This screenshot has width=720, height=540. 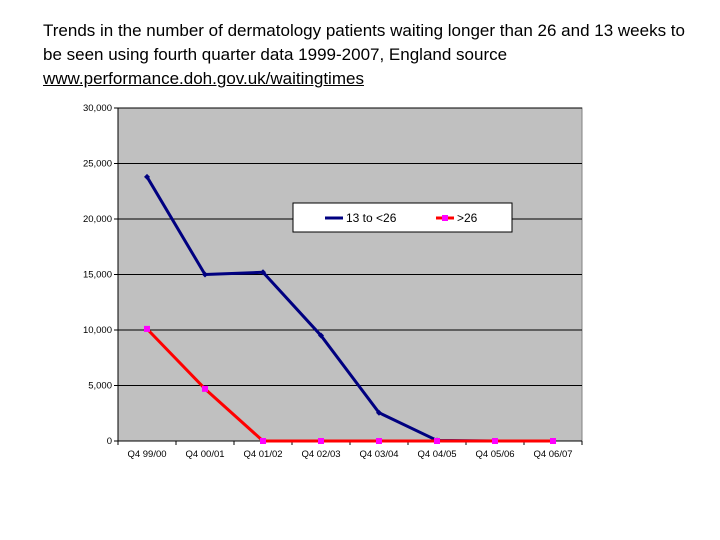 What do you see at coordinates (97, 219) in the screenshot?
I see `y-tick-label: 20,000` at bounding box center [97, 219].